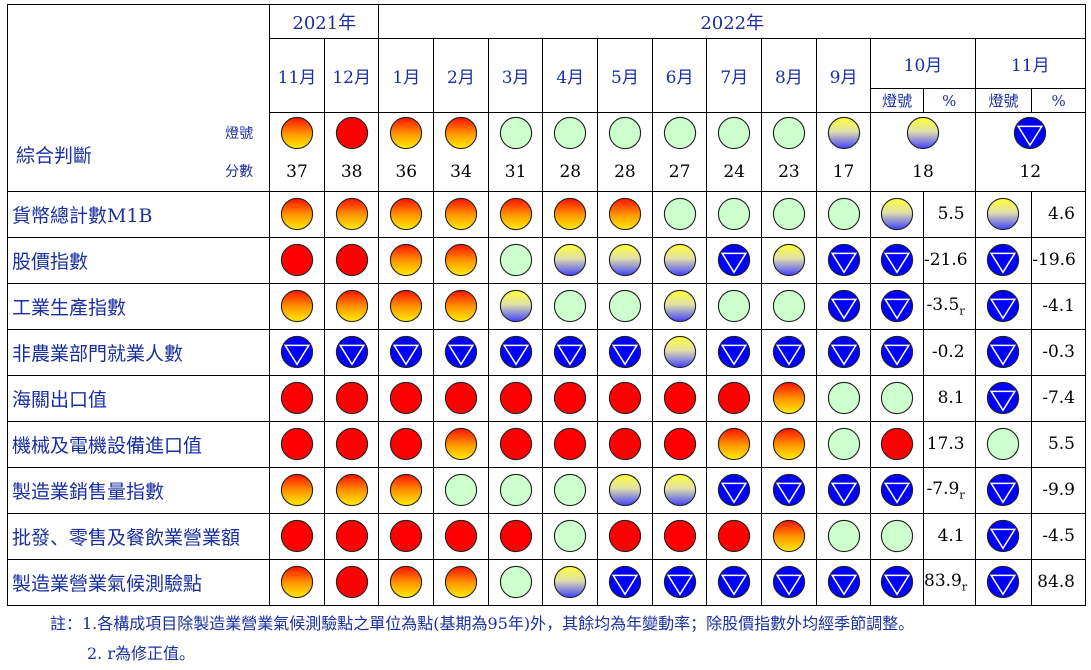 This screenshot has height=670, width=1091. What do you see at coordinates (138, 582) in the screenshot?
I see `indicator-label: 製造業營業氣候測驗點` at bounding box center [138, 582].